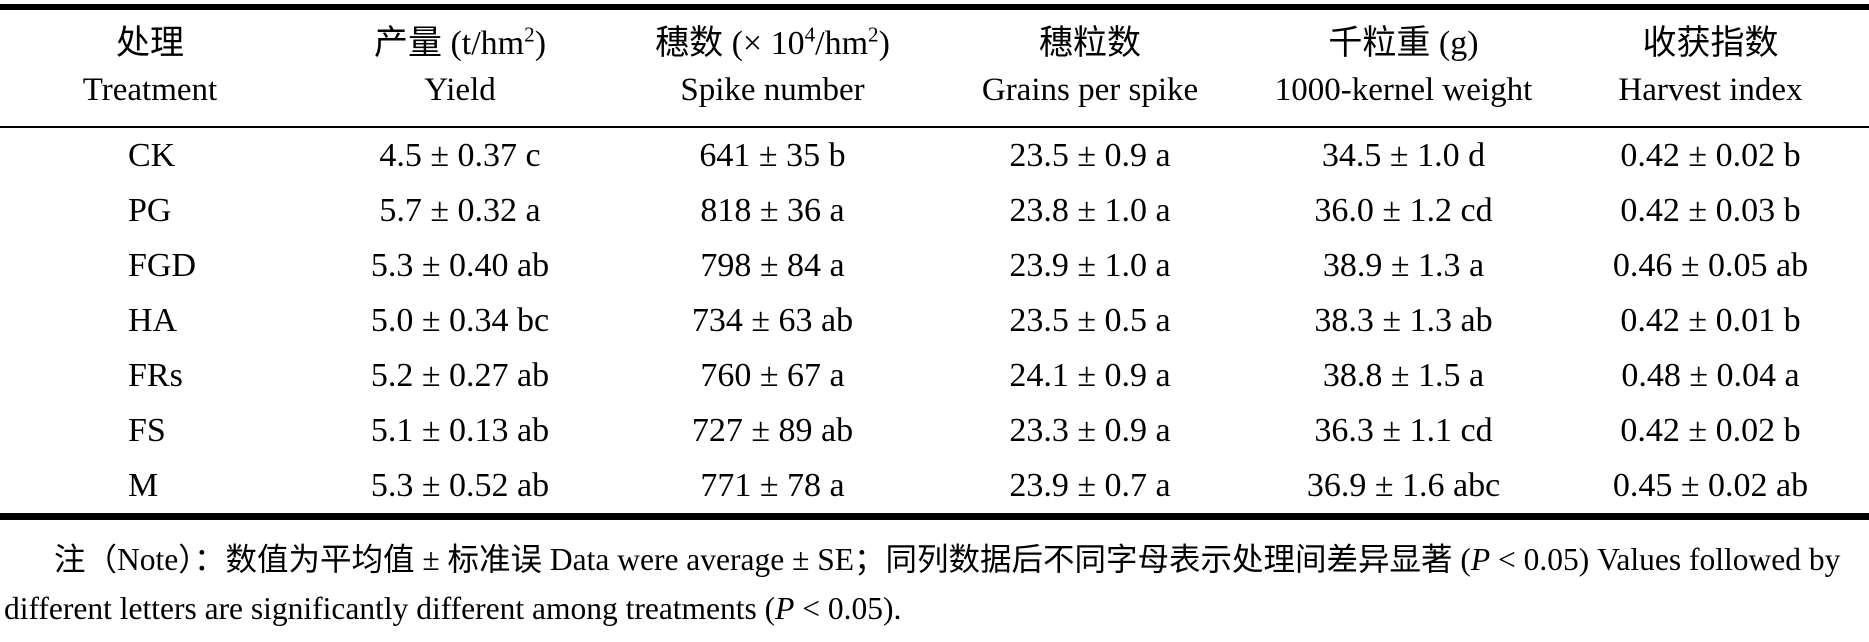  What do you see at coordinates (1403, 485) in the screenshot?
I see `cell-kernel-weight: 36.9 ± 1.6 abc` at bounding box center [1403, 485].